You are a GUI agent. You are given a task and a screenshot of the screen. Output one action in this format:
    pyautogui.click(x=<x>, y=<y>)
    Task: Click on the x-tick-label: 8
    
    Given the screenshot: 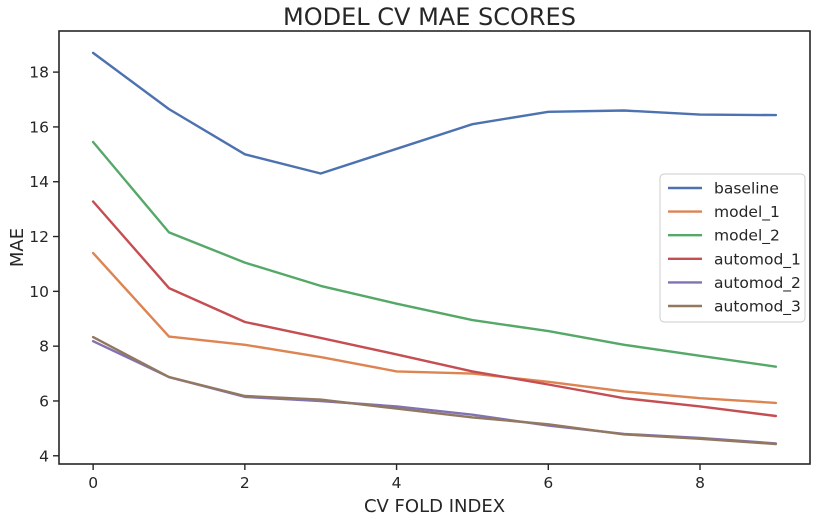 What is the action you would take?
    pyautogui.click(x=700, y=483)
    